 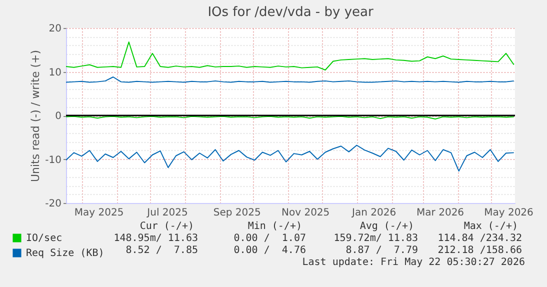 What do you see at coordinates (65, 253) in the screenshot?
I see `legend-label: Req Size (KB)` at bounding box center [65, 253].